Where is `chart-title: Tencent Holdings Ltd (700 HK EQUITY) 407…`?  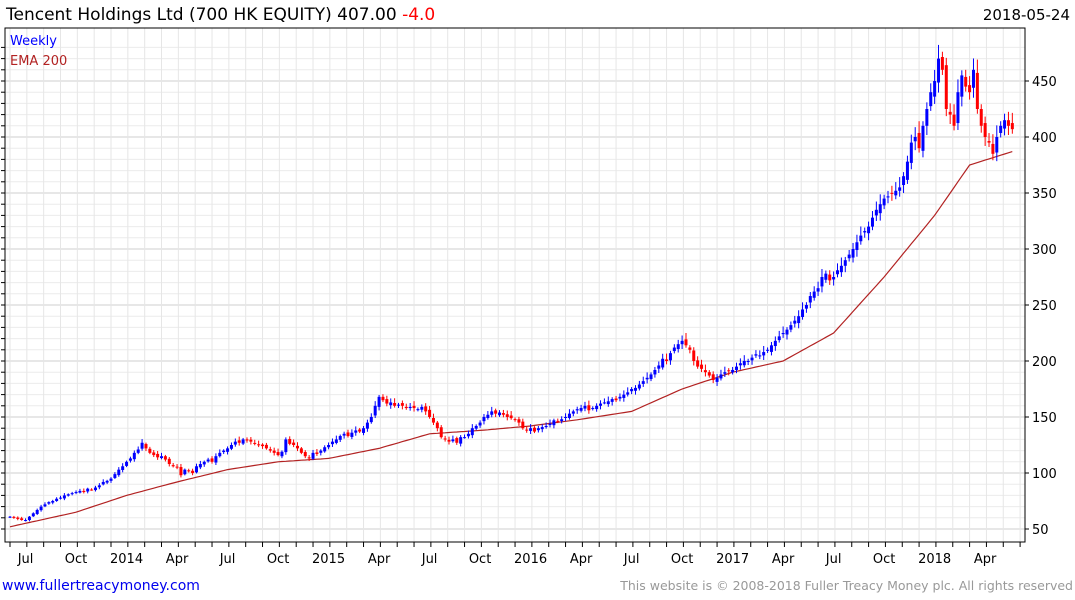 chart-title: Tencent Holdings Ltd (700 HK EQUITY) 407… is located at coordinates (220, 15).